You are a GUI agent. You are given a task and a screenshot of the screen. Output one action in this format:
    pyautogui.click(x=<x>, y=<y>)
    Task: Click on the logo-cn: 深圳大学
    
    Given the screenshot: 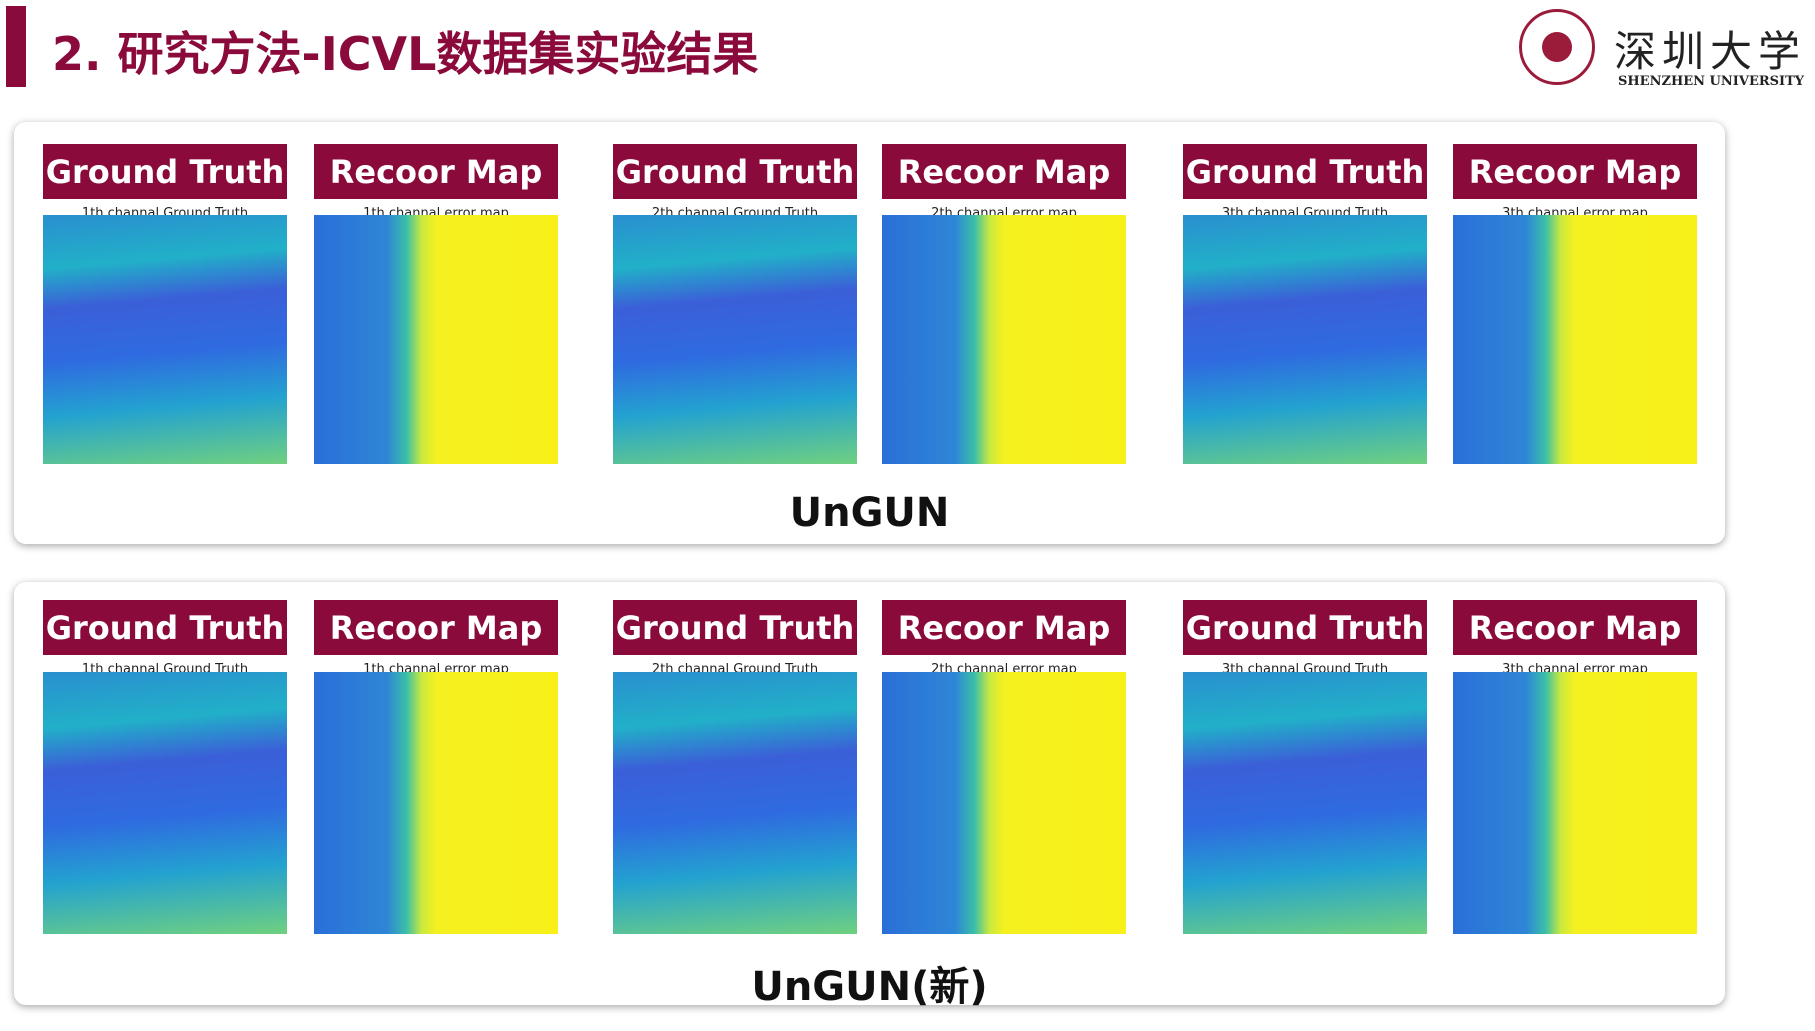 What is the action you would take?
    pyautogui.click(x=1710, y=51)
    